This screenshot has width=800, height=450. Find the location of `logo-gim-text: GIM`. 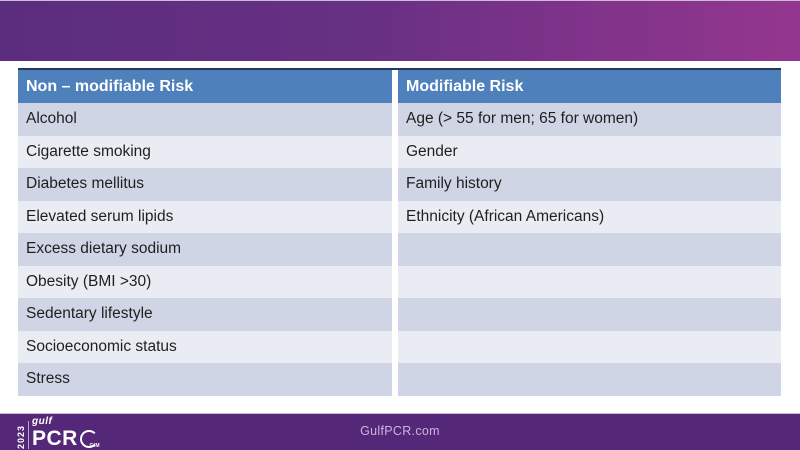

logo-gim-text: GIM is located at coordinates (94, 446).